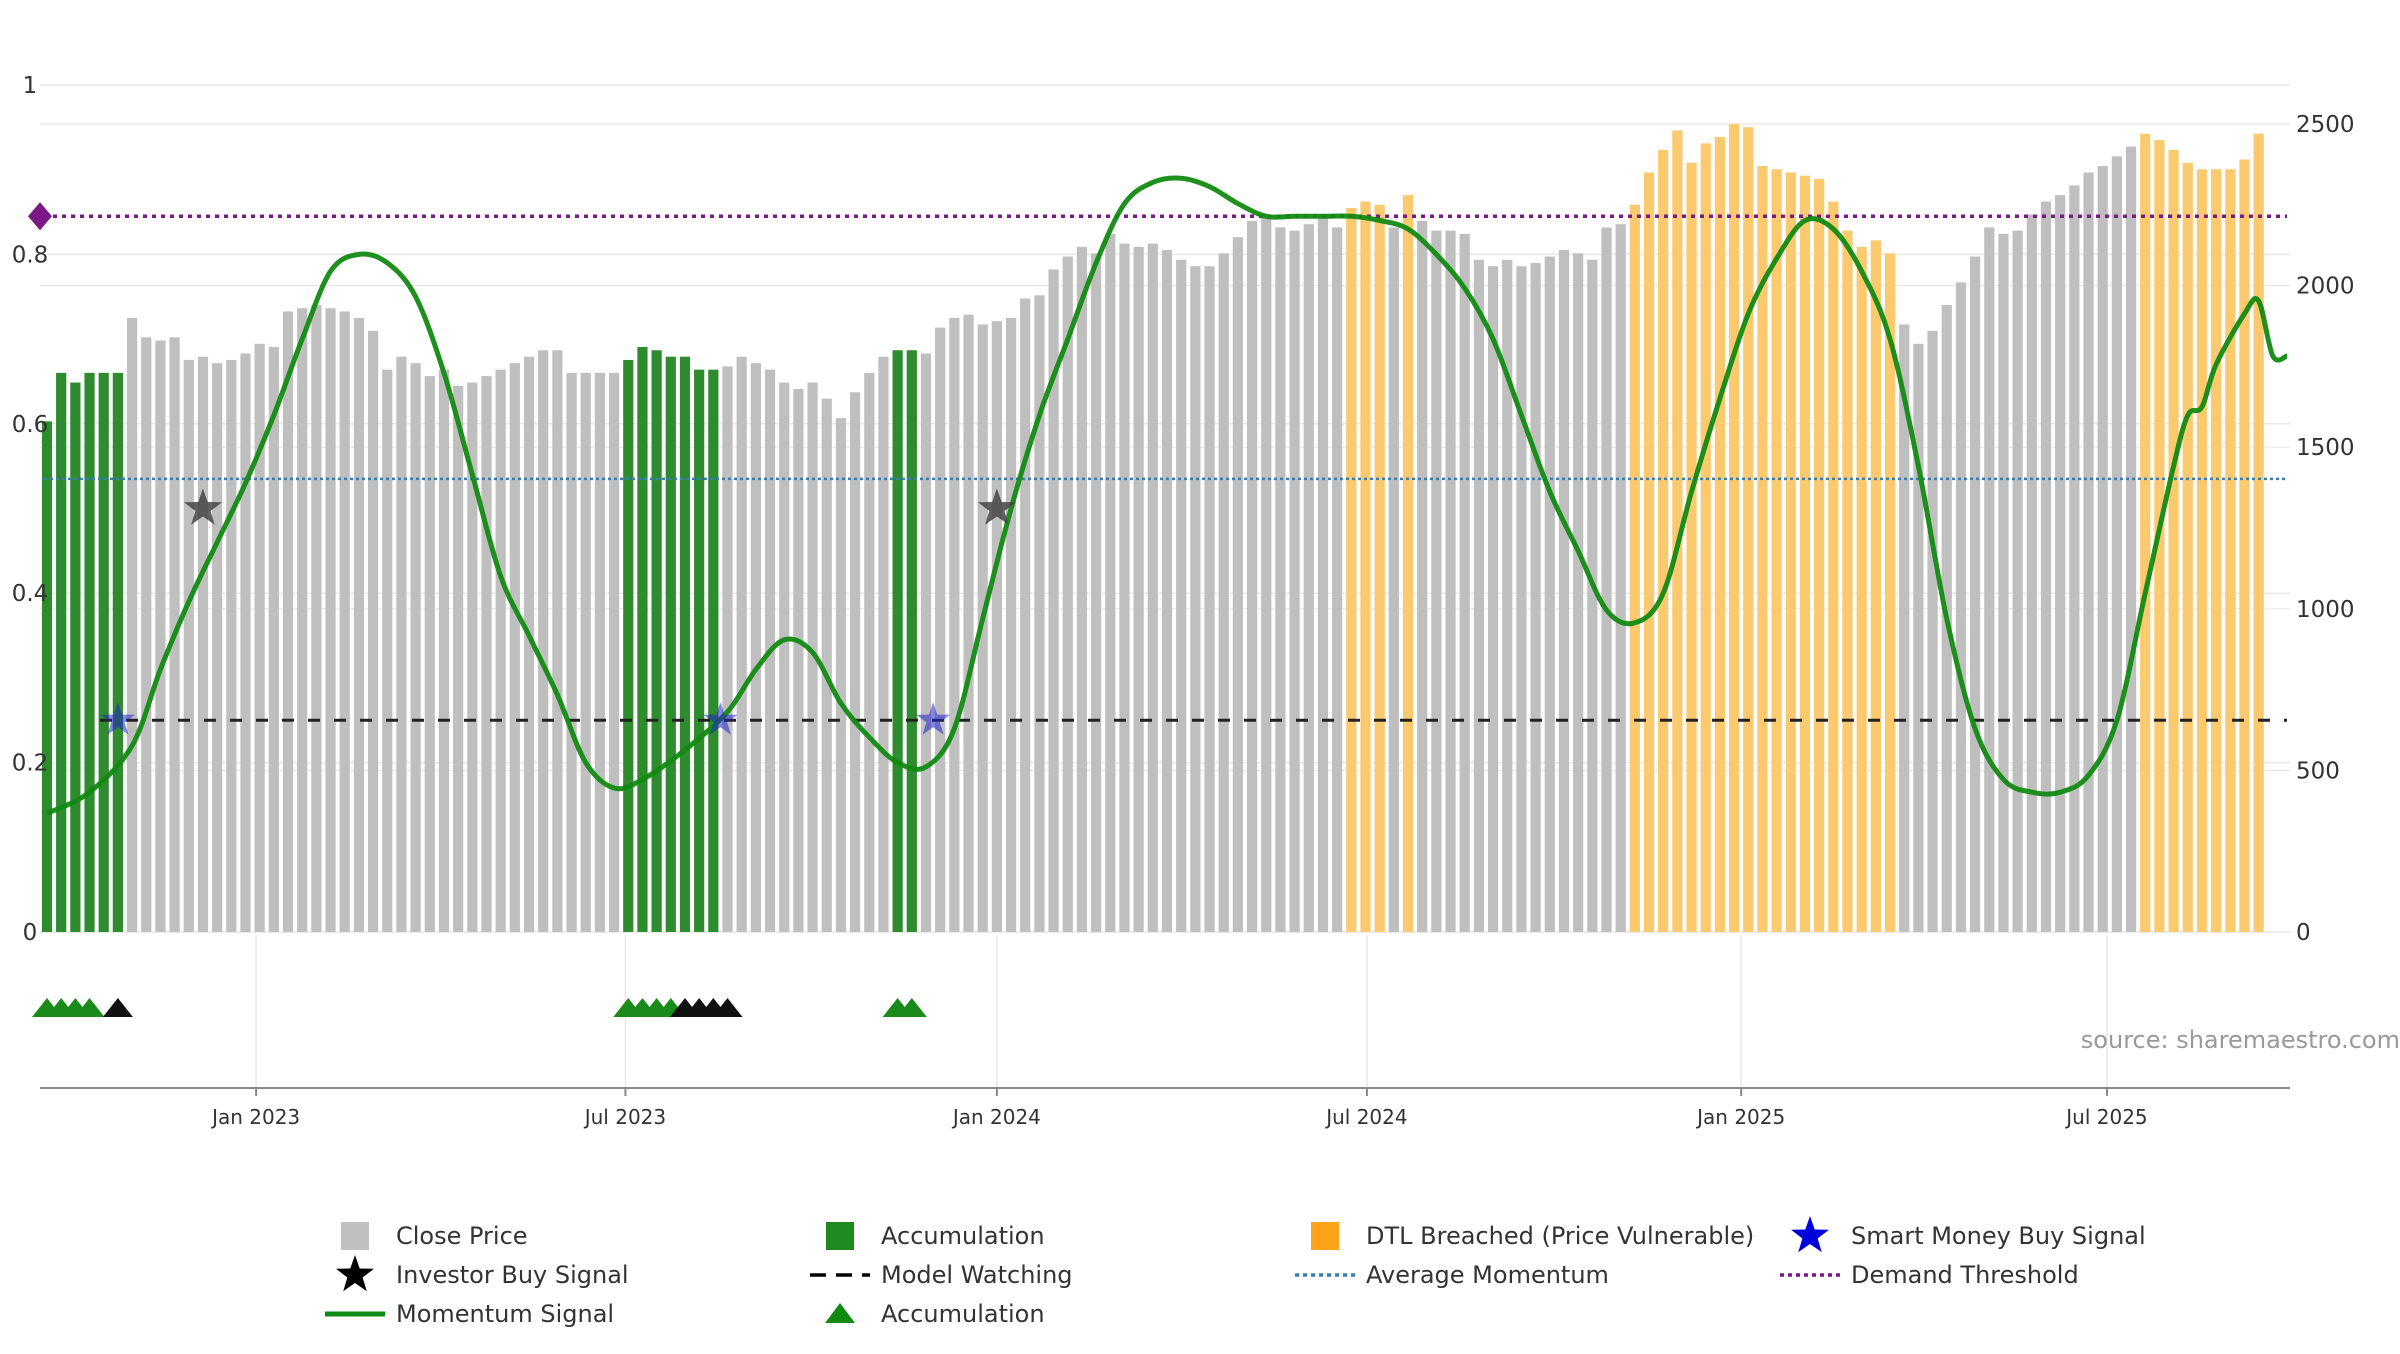 The width and height of the screenshot is (2400, 1354). Describe the element at coordinates (117, 1007) in the screenshot. I see `investor-triangle` at that location.